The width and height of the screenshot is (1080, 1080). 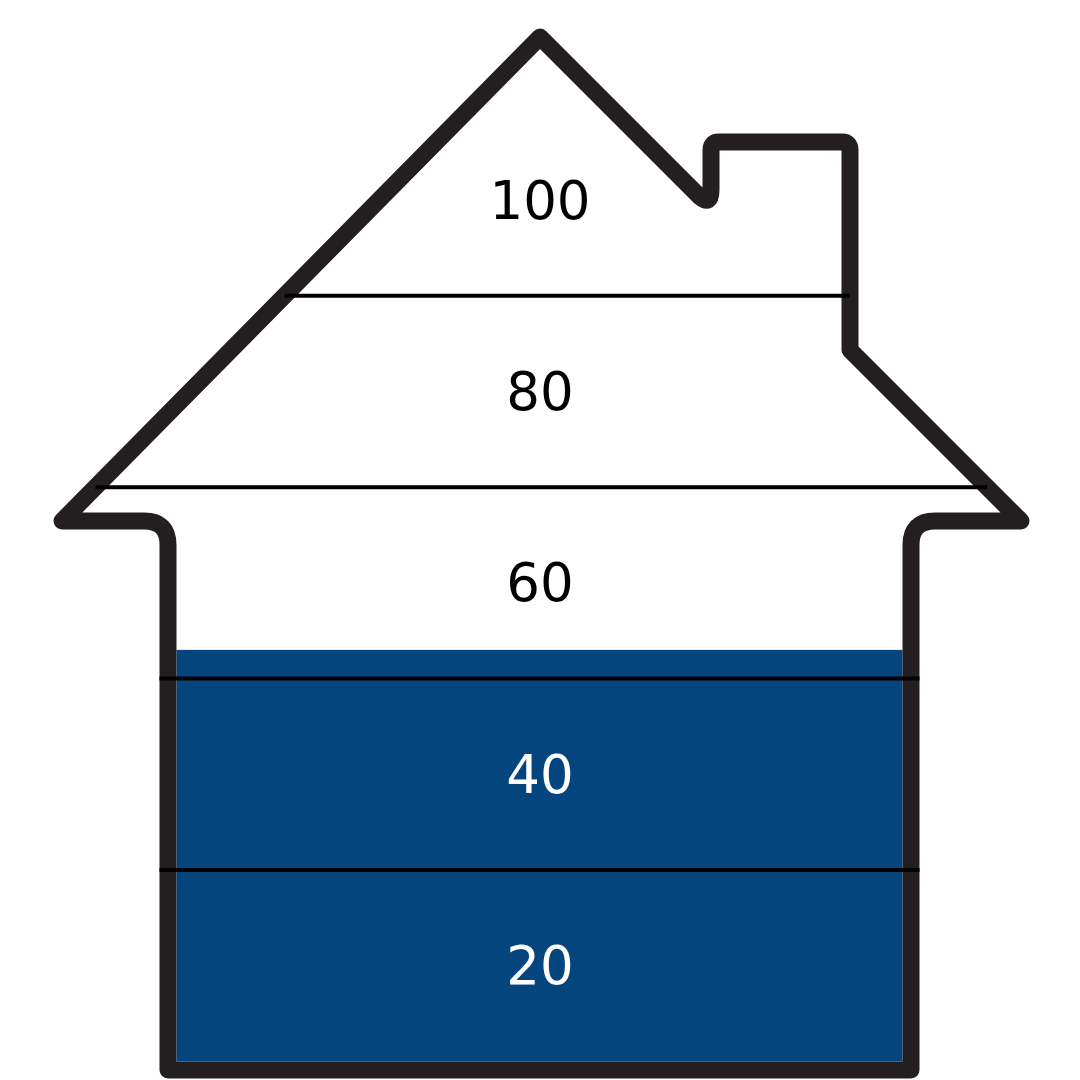 I want to click on y-tick-label: 80, so click(x=540, y=391).